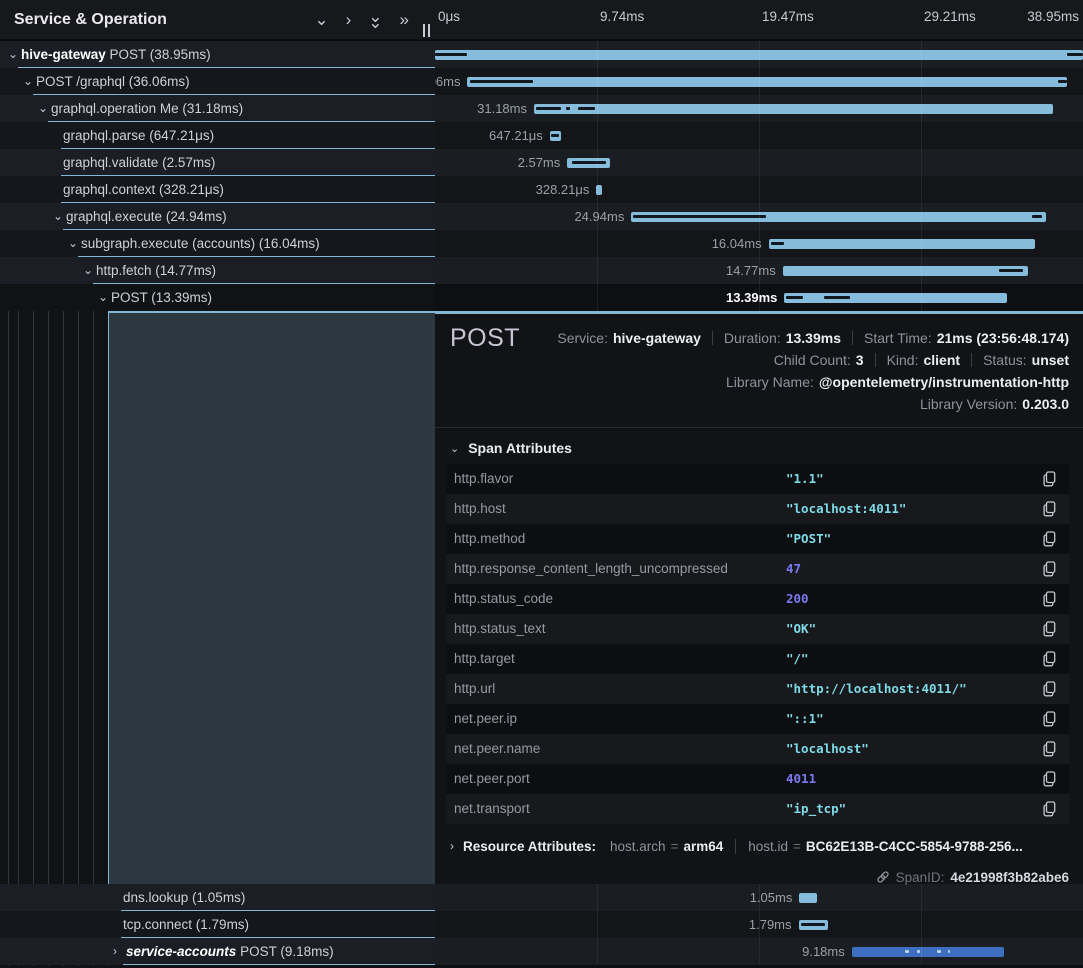 The height and width of the screenshot is (968, 1083). What do you see at coordinates (759, 270) in the screenshot?
I see `timeline-row: 14.77ms` at bounding box center [759, 270].